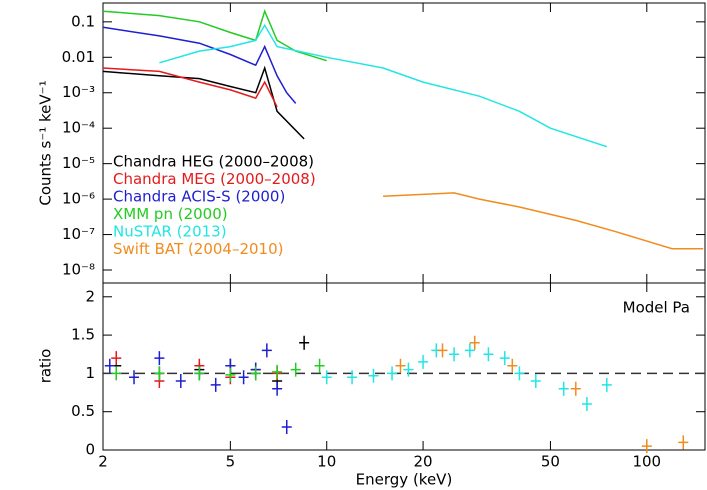 The width and height of the screenshot is (707, 490). Describe the element at coordinates (78, 234) in the screenshot. I see `y-tick-label: 10⁻⁷` at that location.